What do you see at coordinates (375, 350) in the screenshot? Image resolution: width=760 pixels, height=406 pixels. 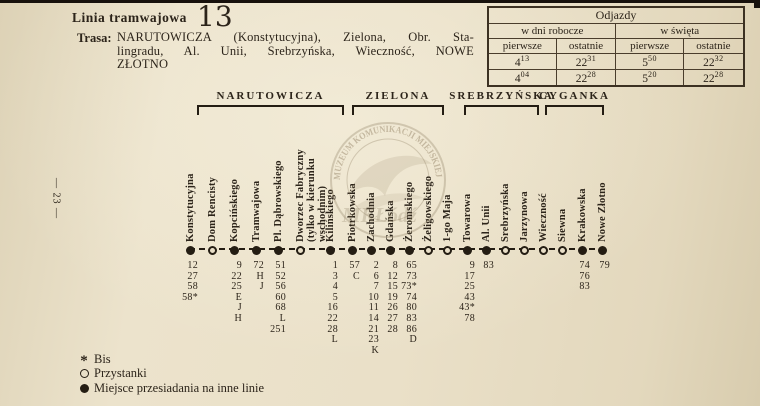 I see `line-number: K` at bounding box center [375, 350].